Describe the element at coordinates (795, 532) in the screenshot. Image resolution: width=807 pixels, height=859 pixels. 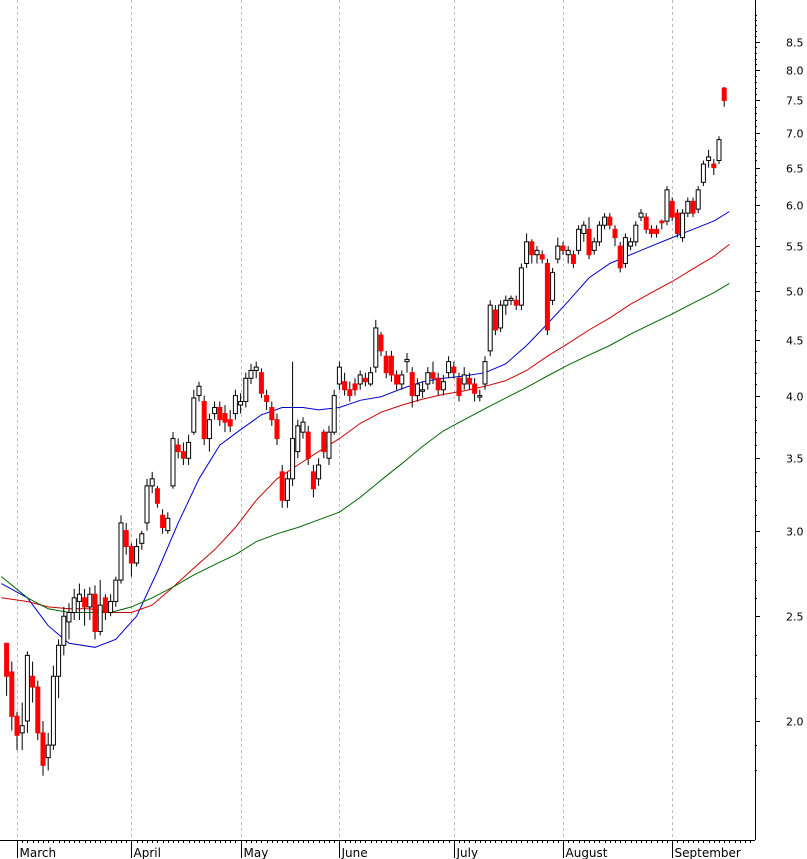
I see `y-tick-label: 3.0` at that location.